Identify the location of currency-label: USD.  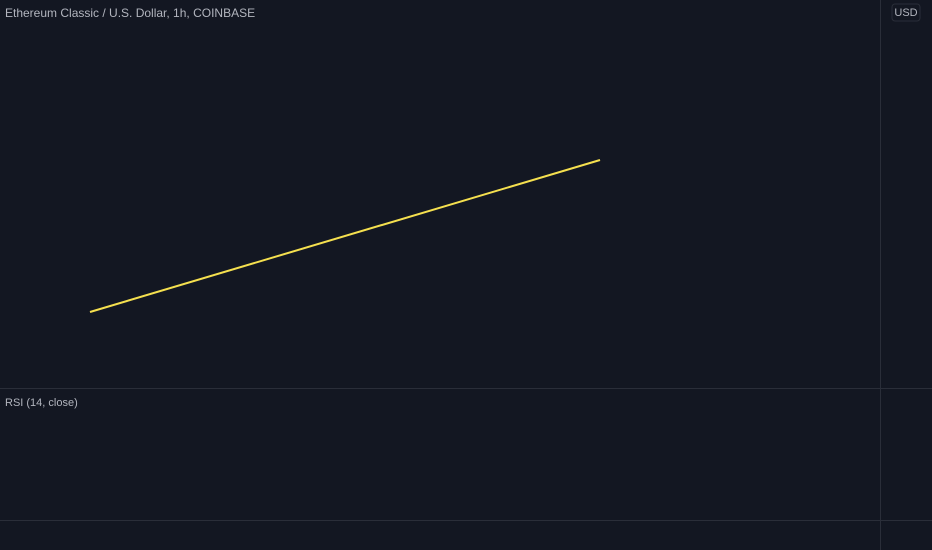
(905, 13).